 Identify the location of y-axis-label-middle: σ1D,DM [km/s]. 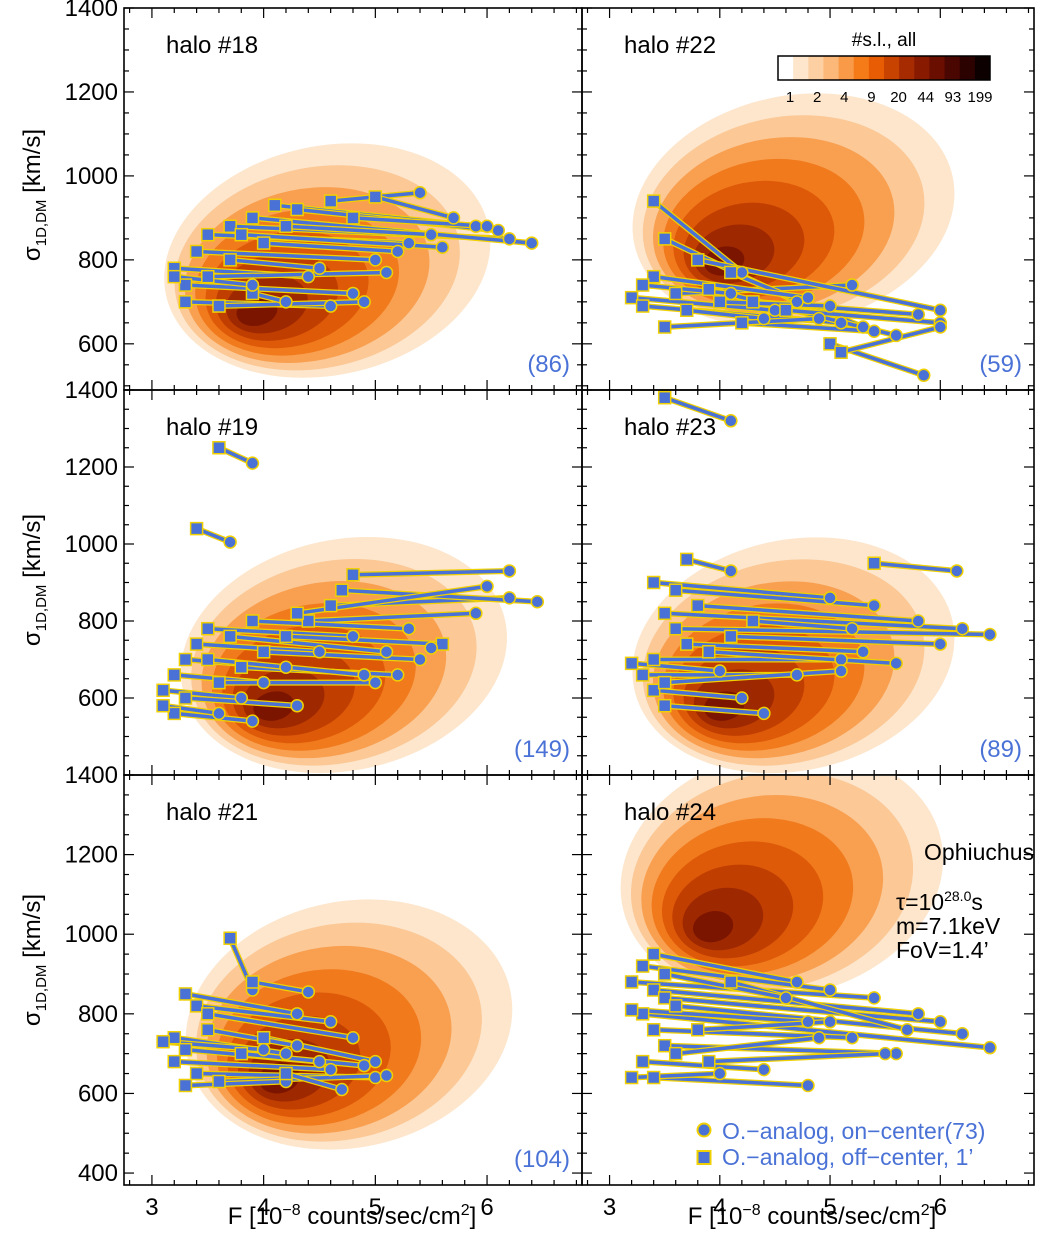
(34, 580).